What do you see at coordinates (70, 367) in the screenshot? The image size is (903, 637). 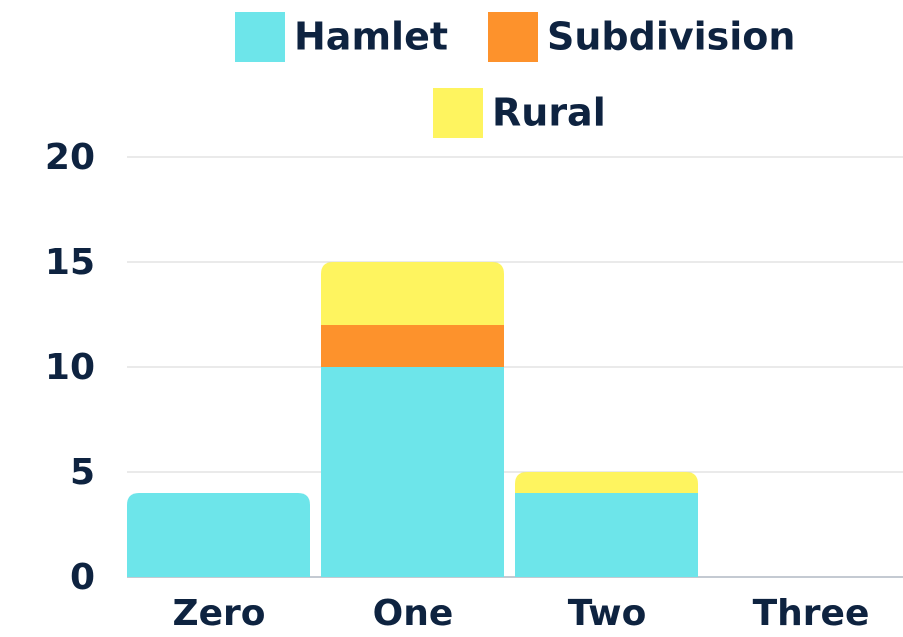 I see `y-tick-label: 10` at bounding box center [70, 367].